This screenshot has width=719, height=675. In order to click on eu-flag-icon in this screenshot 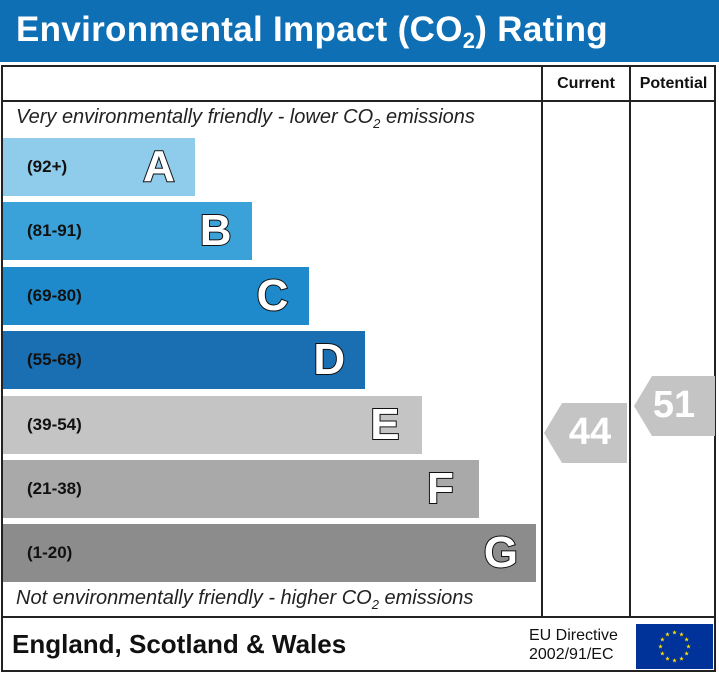, I will do `click(674, 646)`.